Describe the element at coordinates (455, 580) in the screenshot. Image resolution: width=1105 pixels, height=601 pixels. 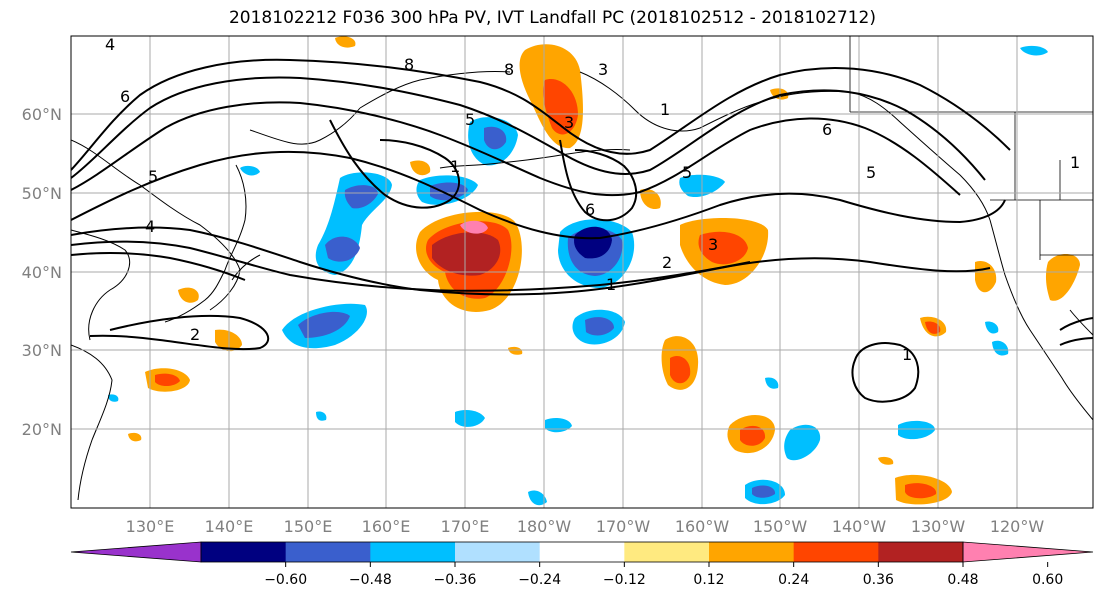
I see `colorbar-tick-label: −0.36` at that location.